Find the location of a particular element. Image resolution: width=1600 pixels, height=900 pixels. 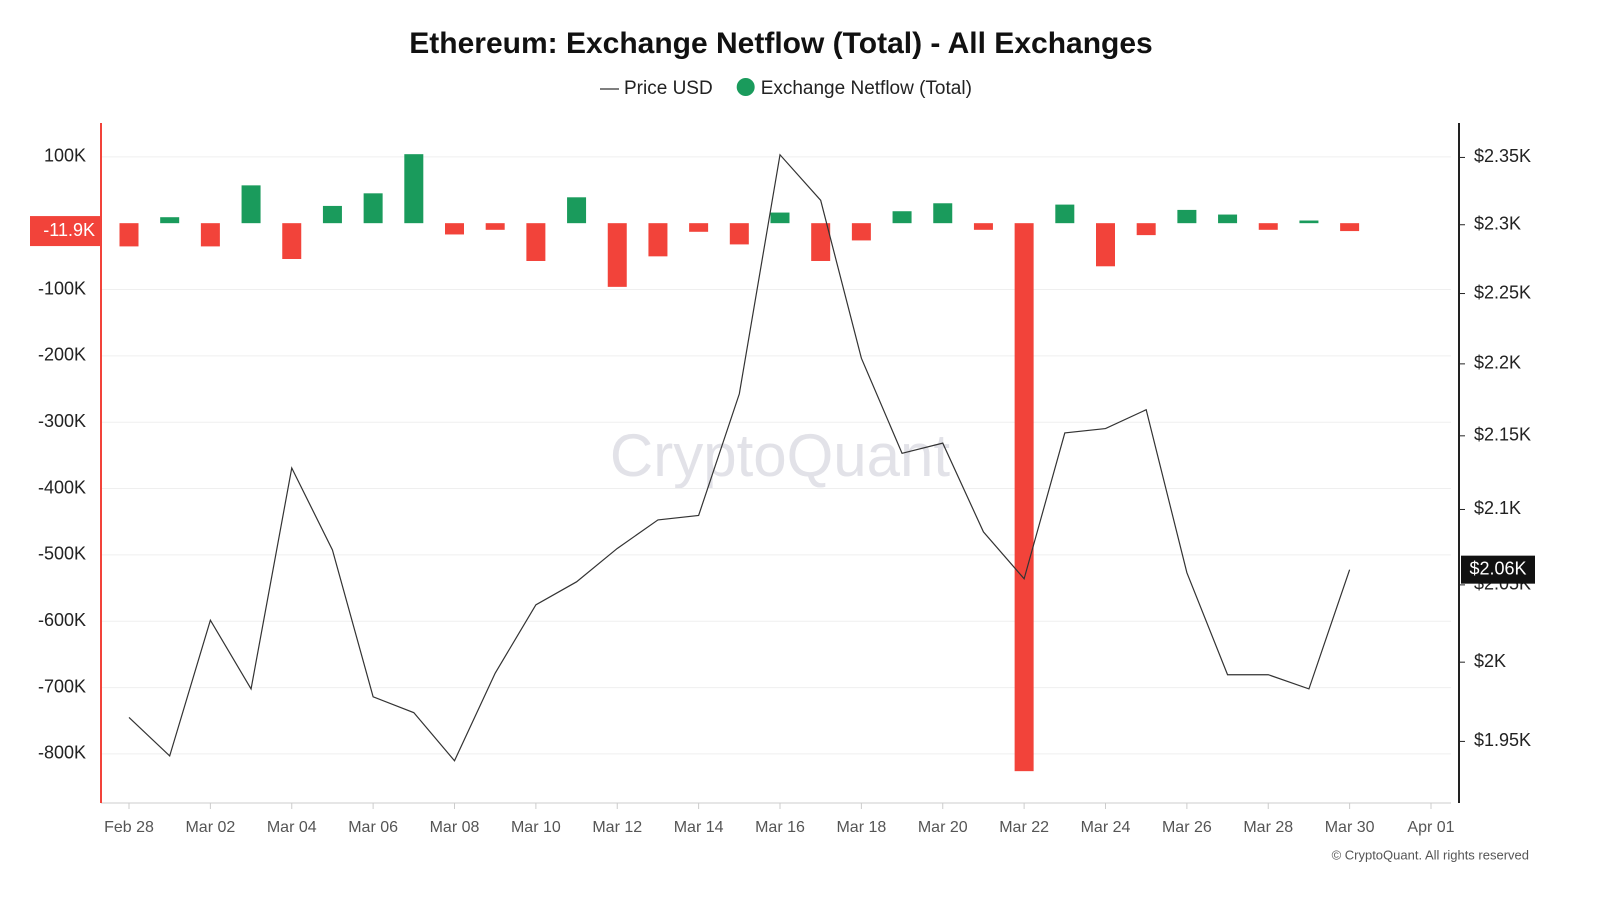

y-tick-label: -800K is located at coordinates (62, 753).